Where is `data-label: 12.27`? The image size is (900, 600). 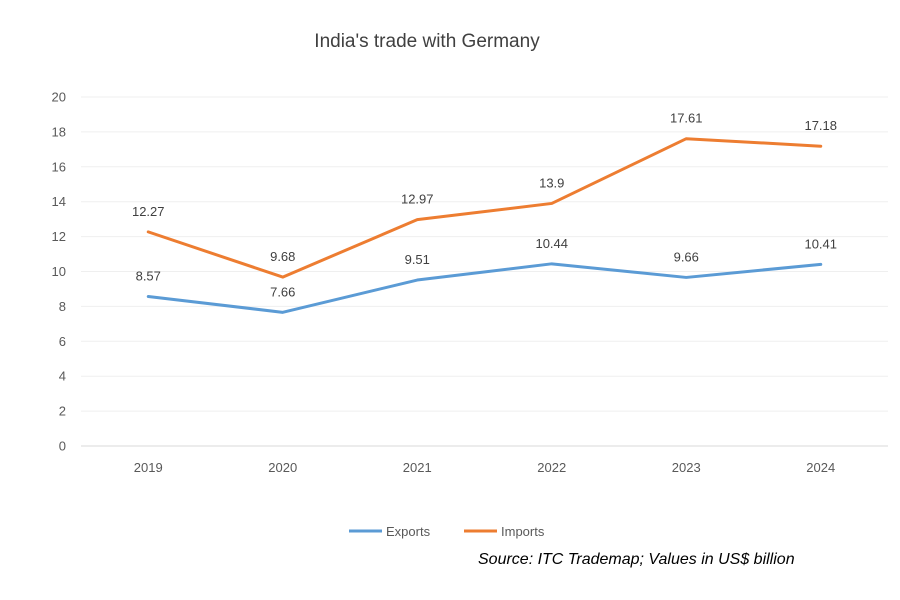
data-label: 12.27 is located at coordinates (148, 211).